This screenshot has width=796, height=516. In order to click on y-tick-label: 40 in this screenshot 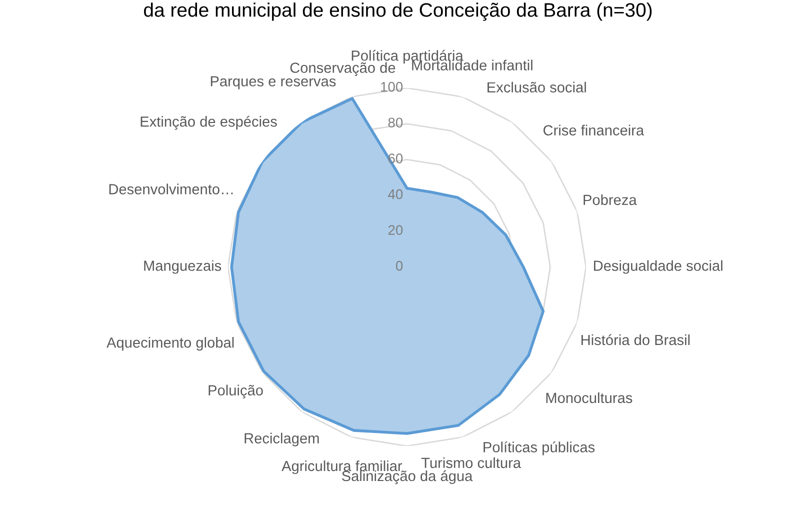, I will do `click(395, 194)`.